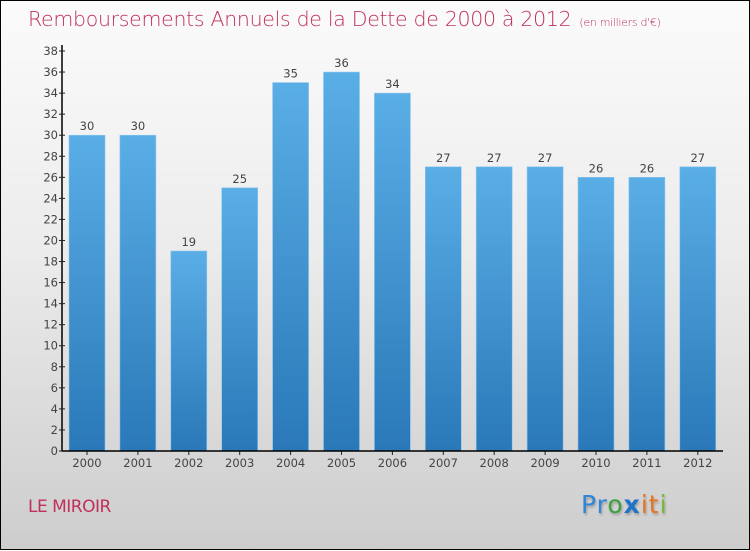  What do you see at coordinates (87, 126) in the screenshot?
I see `data-label-2000: 30` at bounding box center [87, 126].